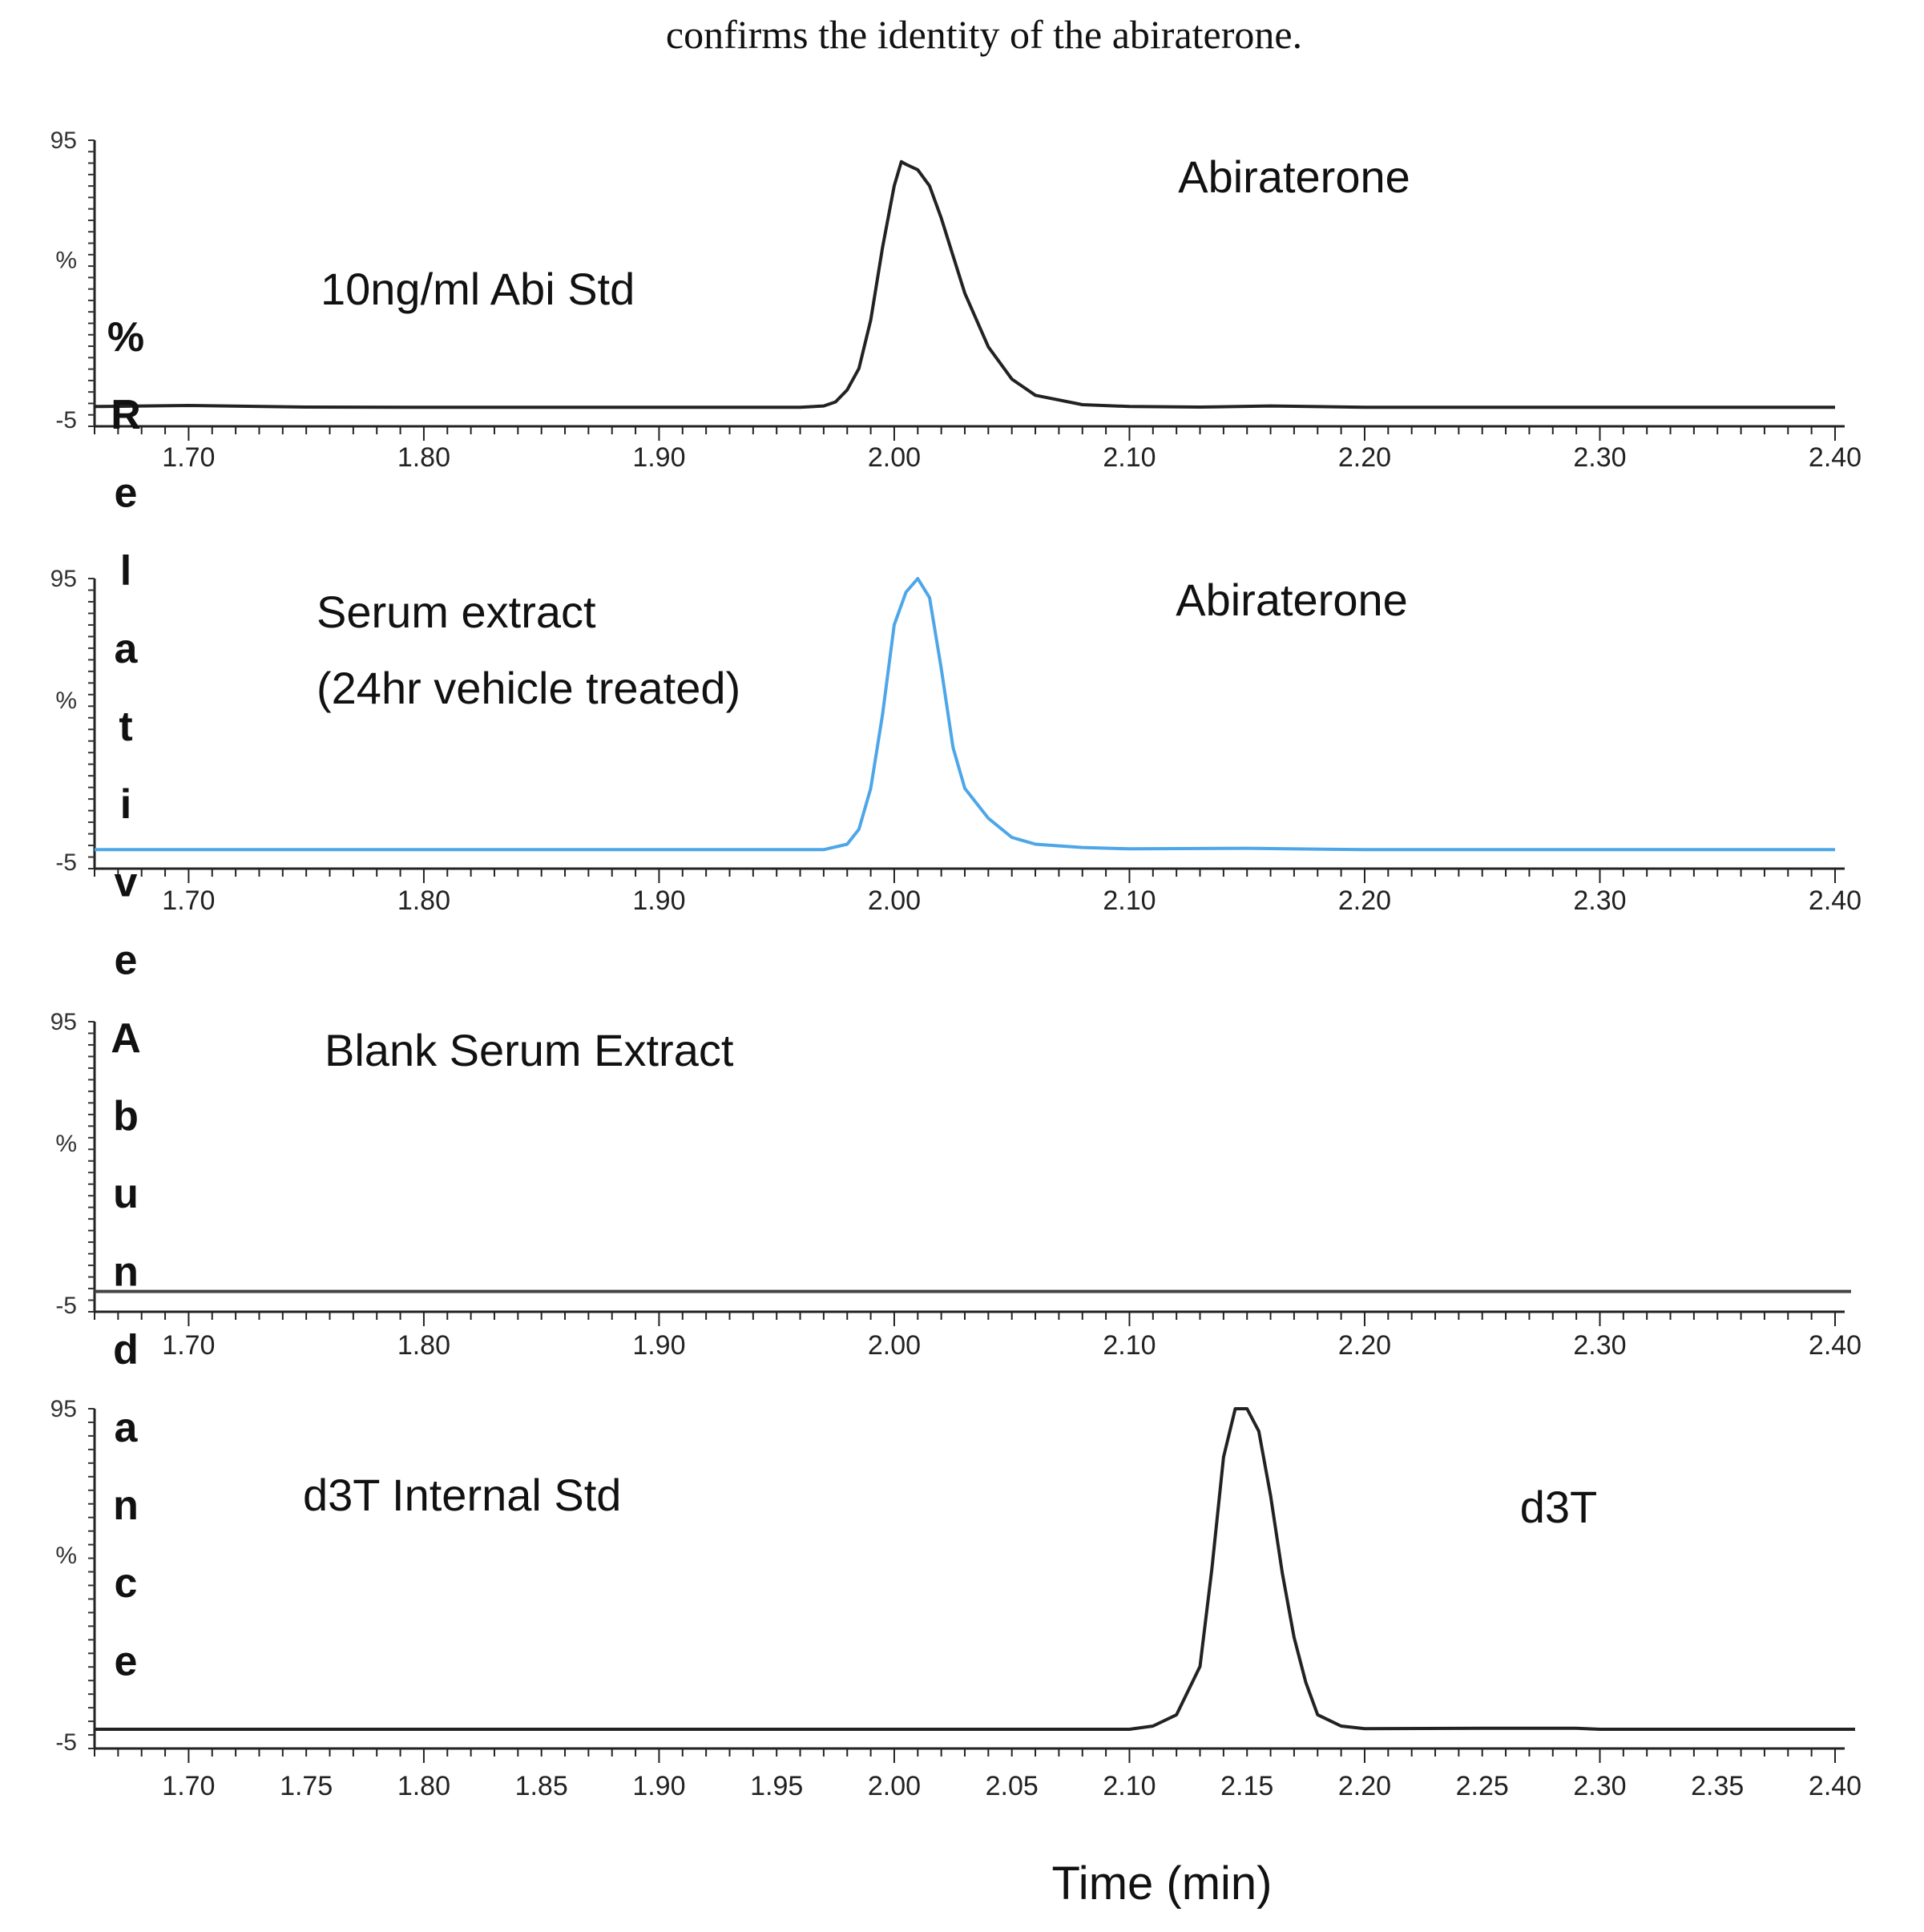 The width and height of the screenshot is (1924, 1932). Describe the element at coordinates (125, 804) in the screenshot. I see `y-axis-label-letter: i` at that location.